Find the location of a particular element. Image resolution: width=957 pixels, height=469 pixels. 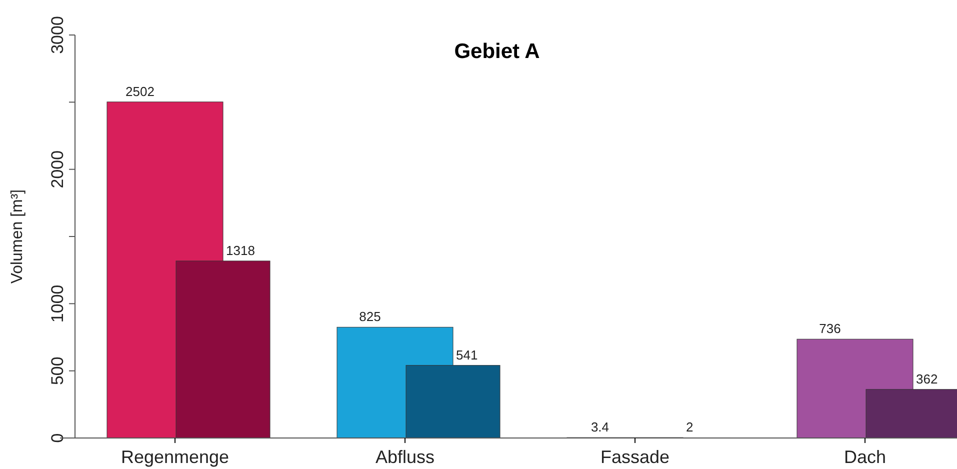

data-label: 3.4 is located at coordinates (600, 427).